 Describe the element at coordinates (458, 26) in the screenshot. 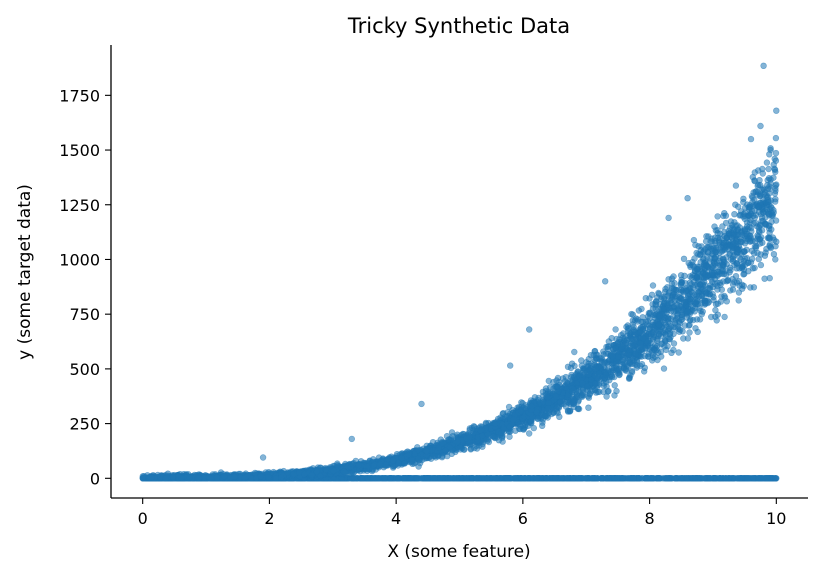

I see `chart-title: Tricky Synthetic Data` at that location.